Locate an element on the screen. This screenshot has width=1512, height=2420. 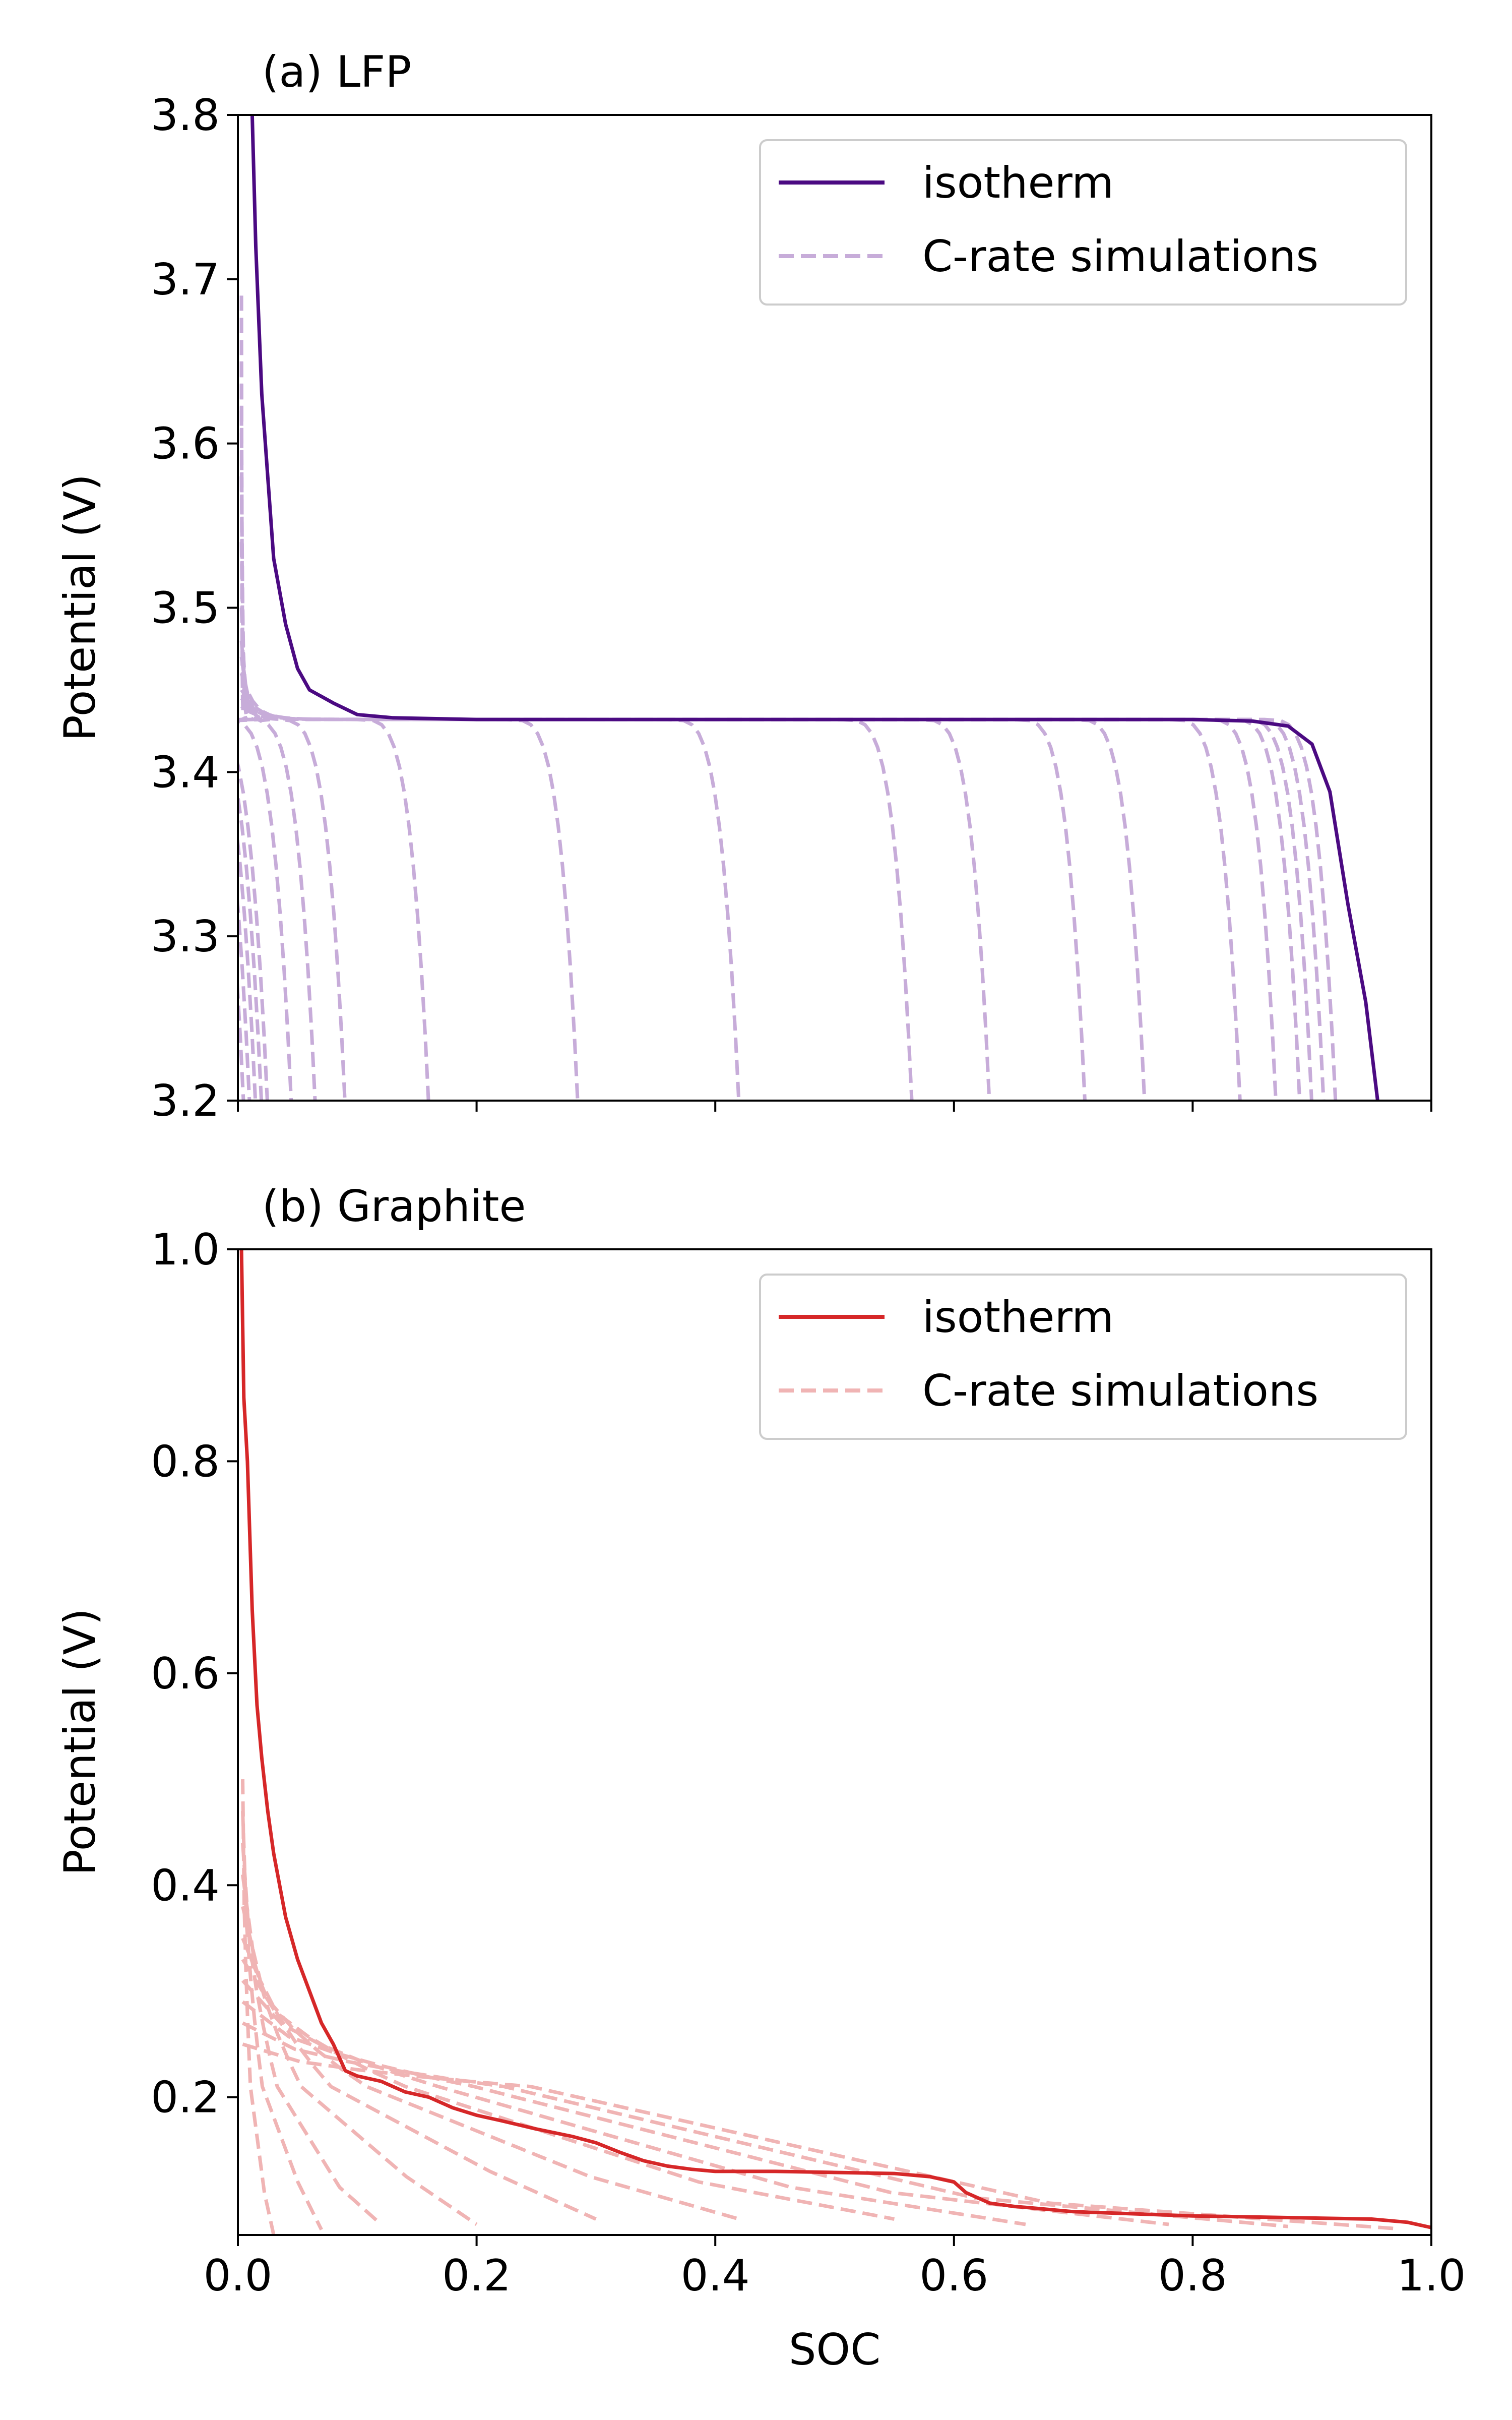
lfp-legend-box is located at coordinates (1083, 222).